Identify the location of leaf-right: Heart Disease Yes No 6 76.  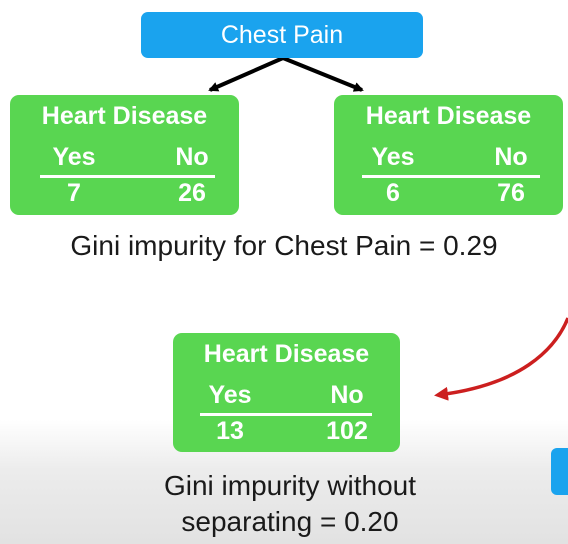
(448, 155).